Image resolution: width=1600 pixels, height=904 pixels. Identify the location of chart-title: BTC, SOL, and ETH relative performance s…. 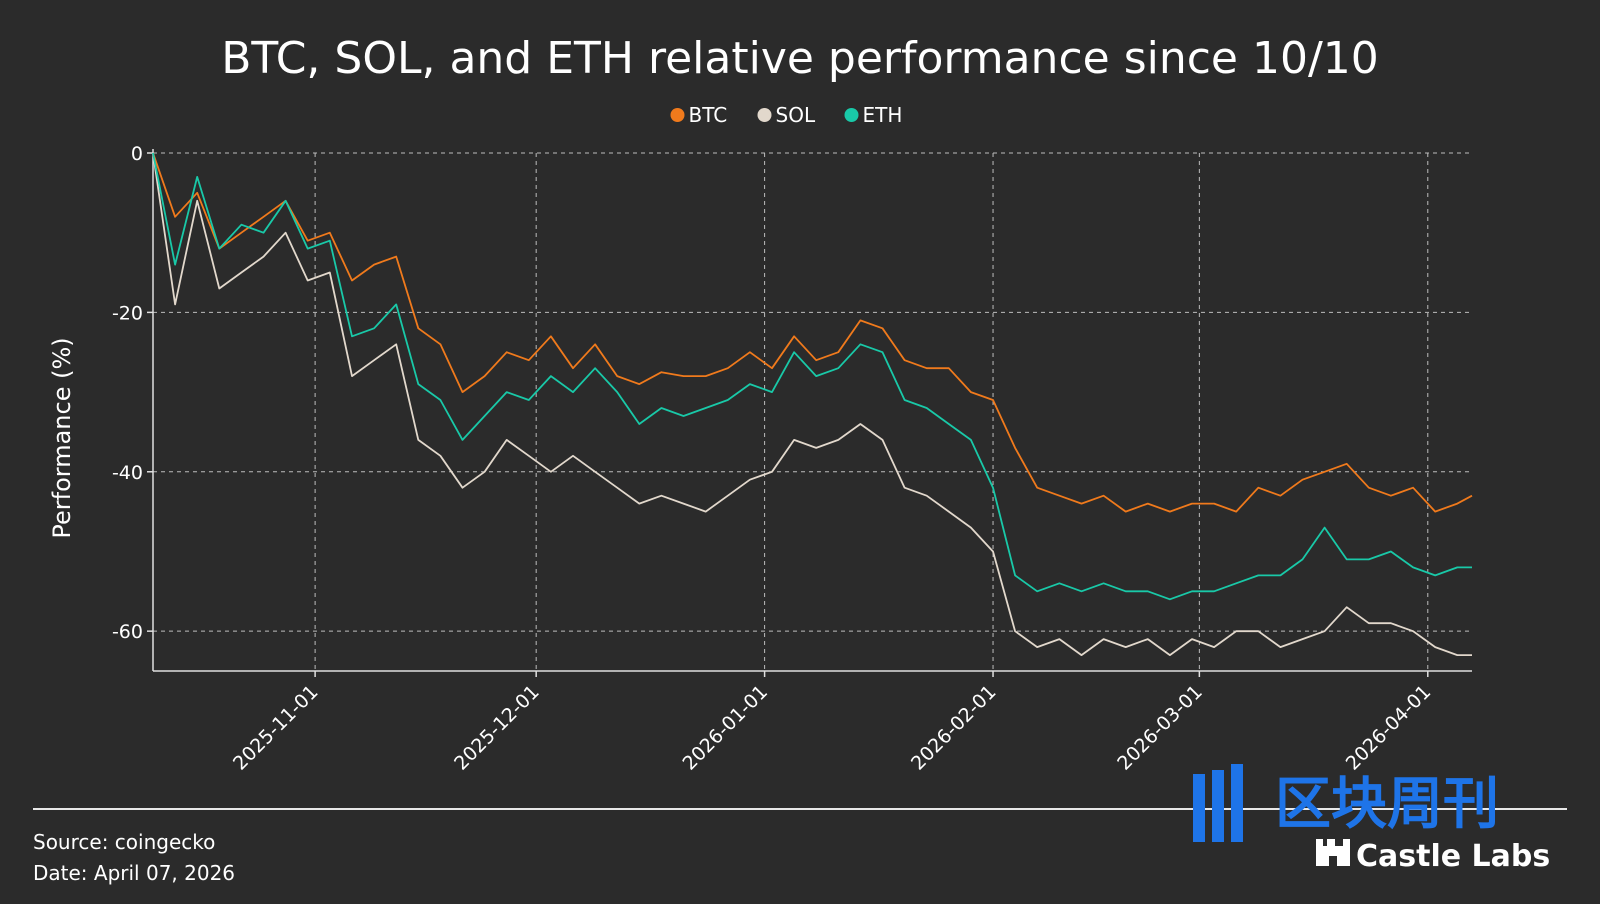
(800, 58).